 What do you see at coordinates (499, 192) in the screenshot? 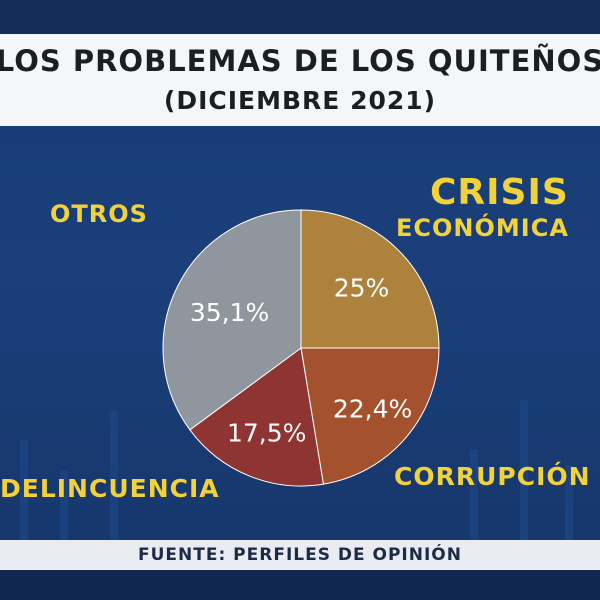
I see `label-crisis: CRISIS` at bounding box center [499, 192].